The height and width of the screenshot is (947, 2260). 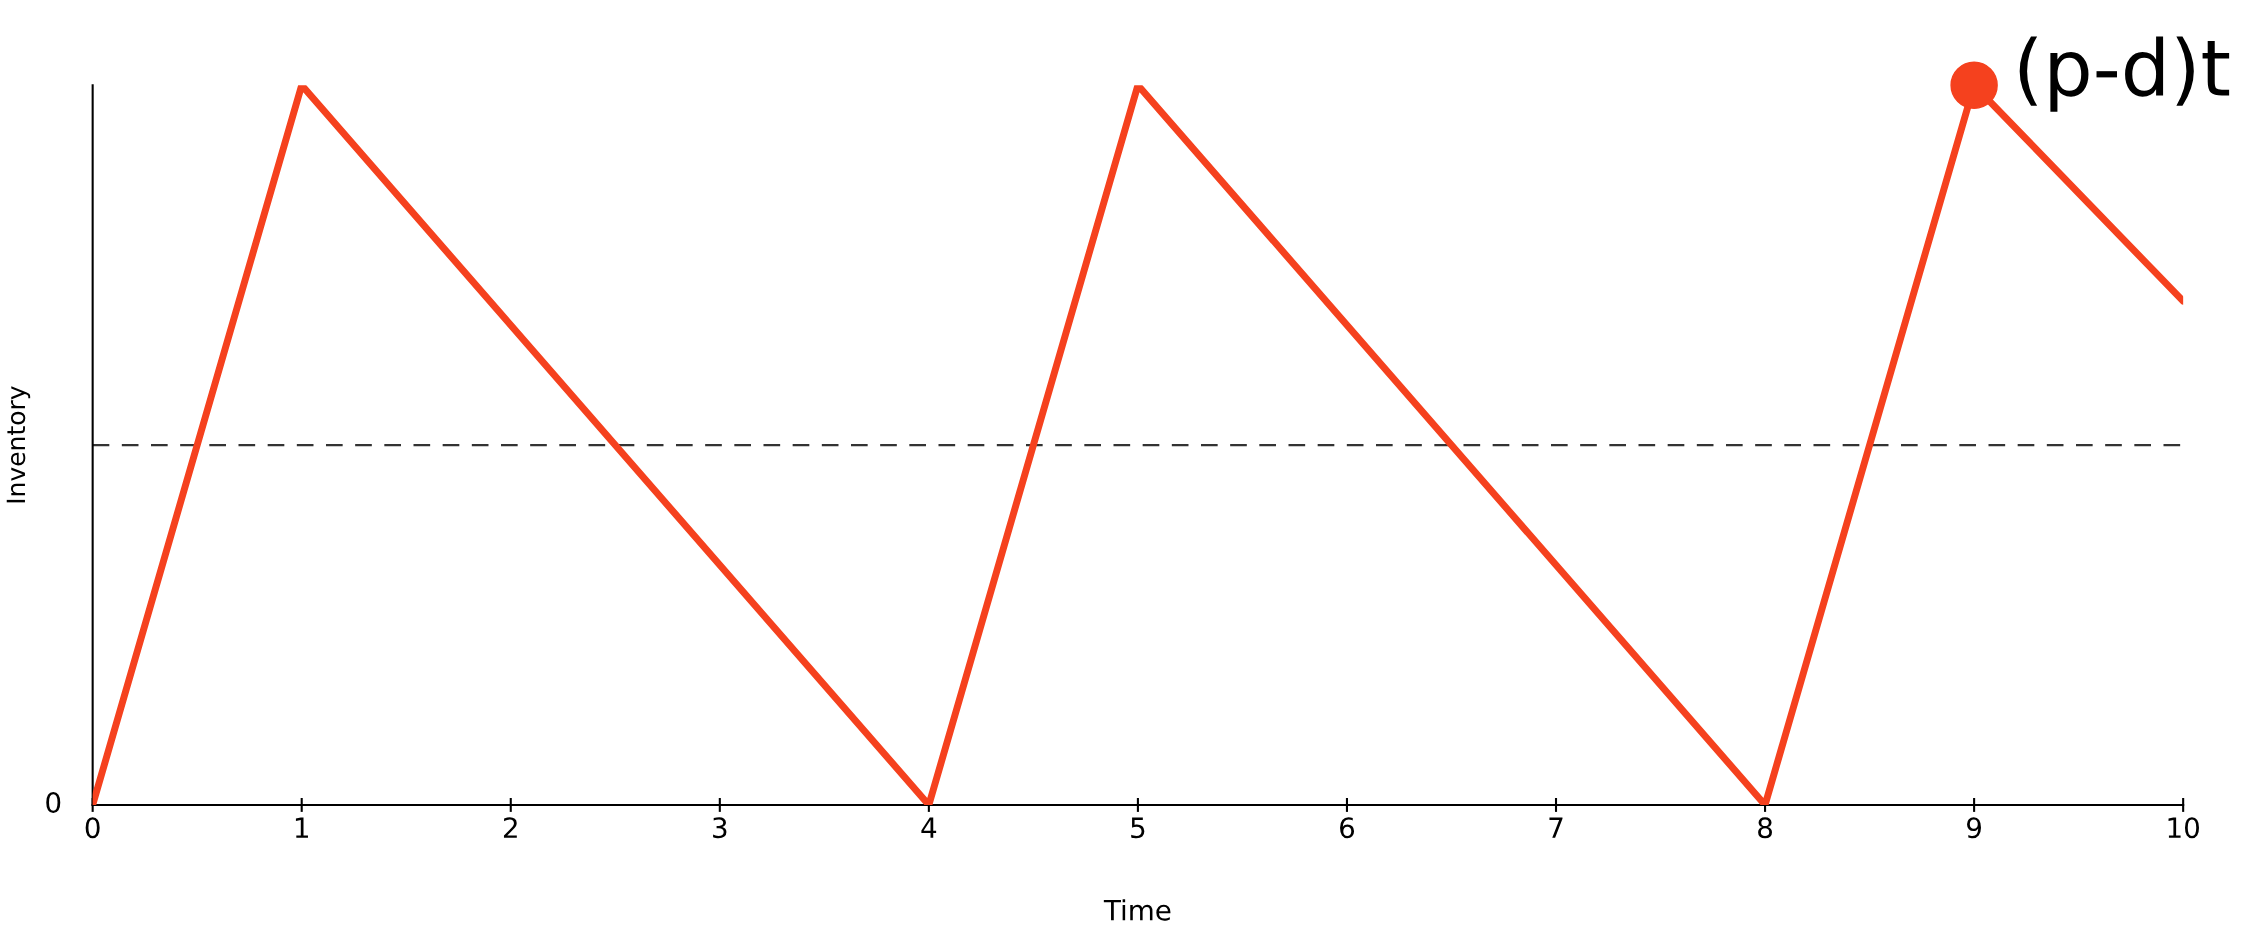 What do you see at coordinates (1137, 910) in the screenshot?
I see `x-axis-title: Time` at bounding box center [1137, 910].